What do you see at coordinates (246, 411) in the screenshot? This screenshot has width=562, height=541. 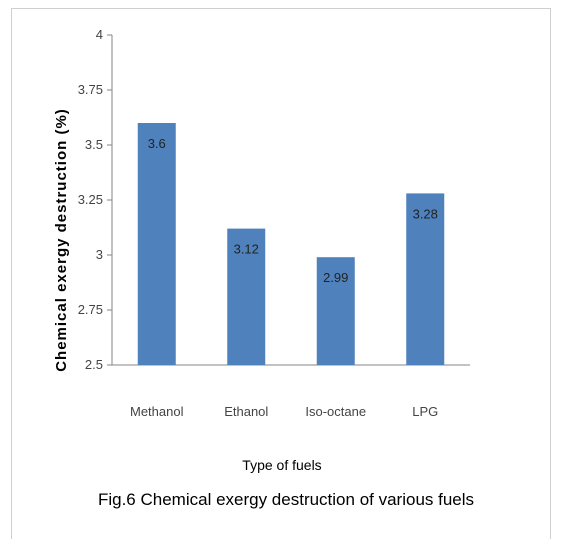 I see `x-category-label: Ethanol` at bounding box center [246, 411].